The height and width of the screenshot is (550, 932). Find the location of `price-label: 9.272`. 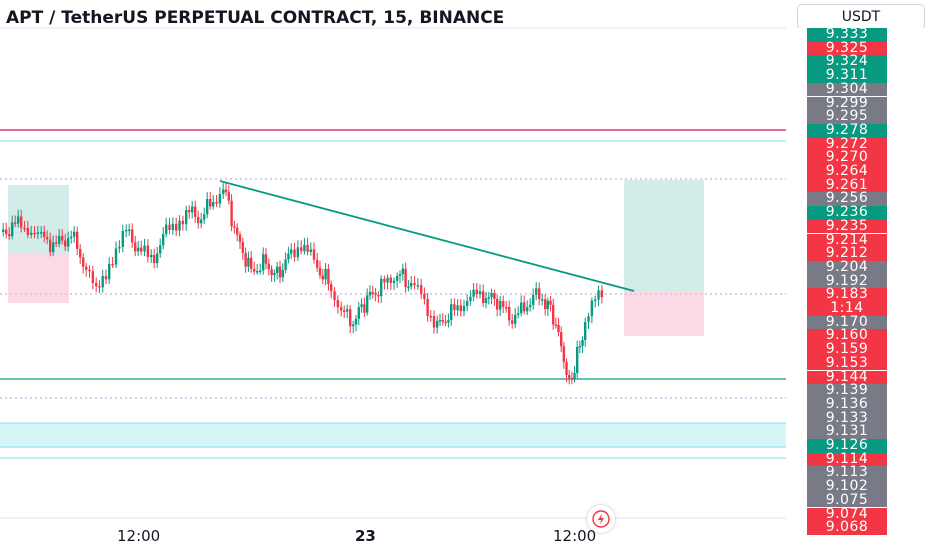

price-label: 9.272 is located at coordinates (847, 144).